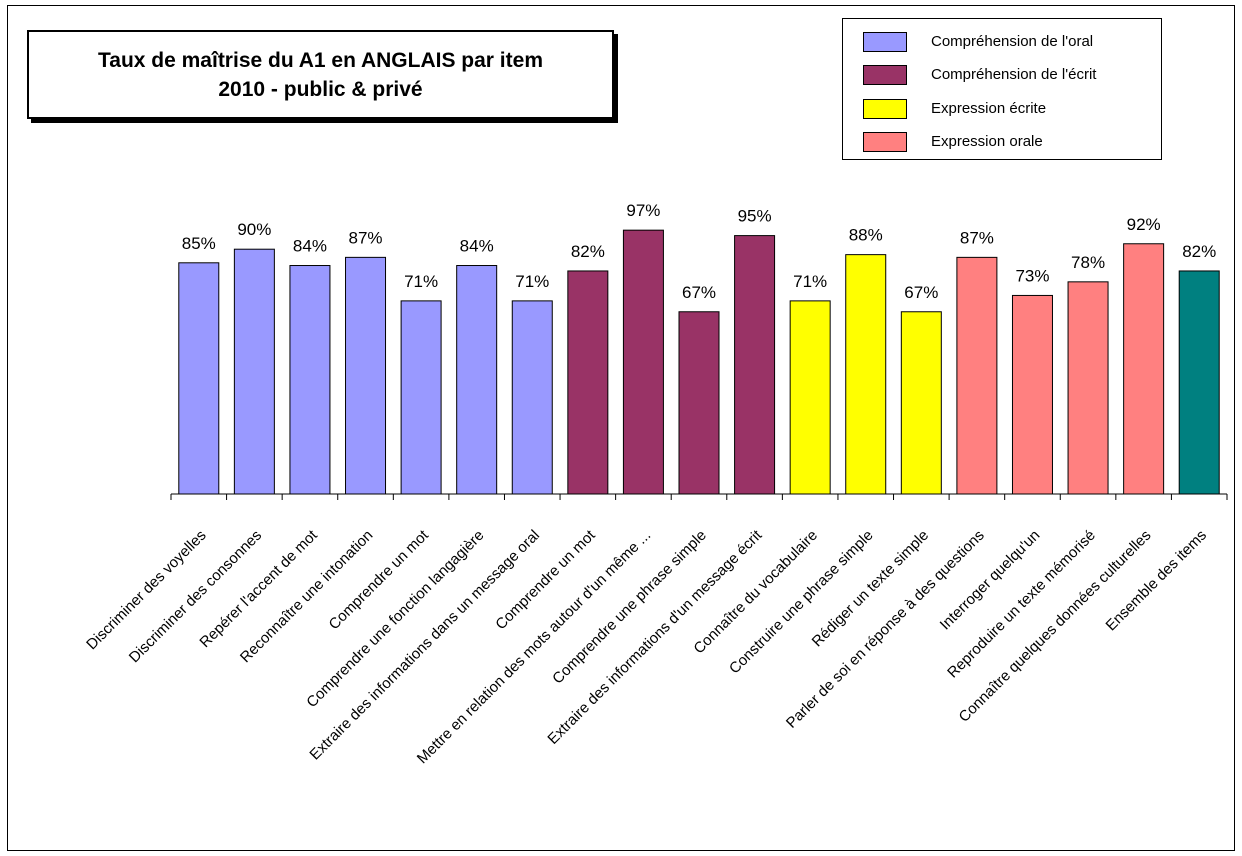 This screenshot has width=1242, height=856. Describe the element at coordinates (320, 89) in the screenshot. I see `chart-title-line-2: 2010 - public & privé` at that location.